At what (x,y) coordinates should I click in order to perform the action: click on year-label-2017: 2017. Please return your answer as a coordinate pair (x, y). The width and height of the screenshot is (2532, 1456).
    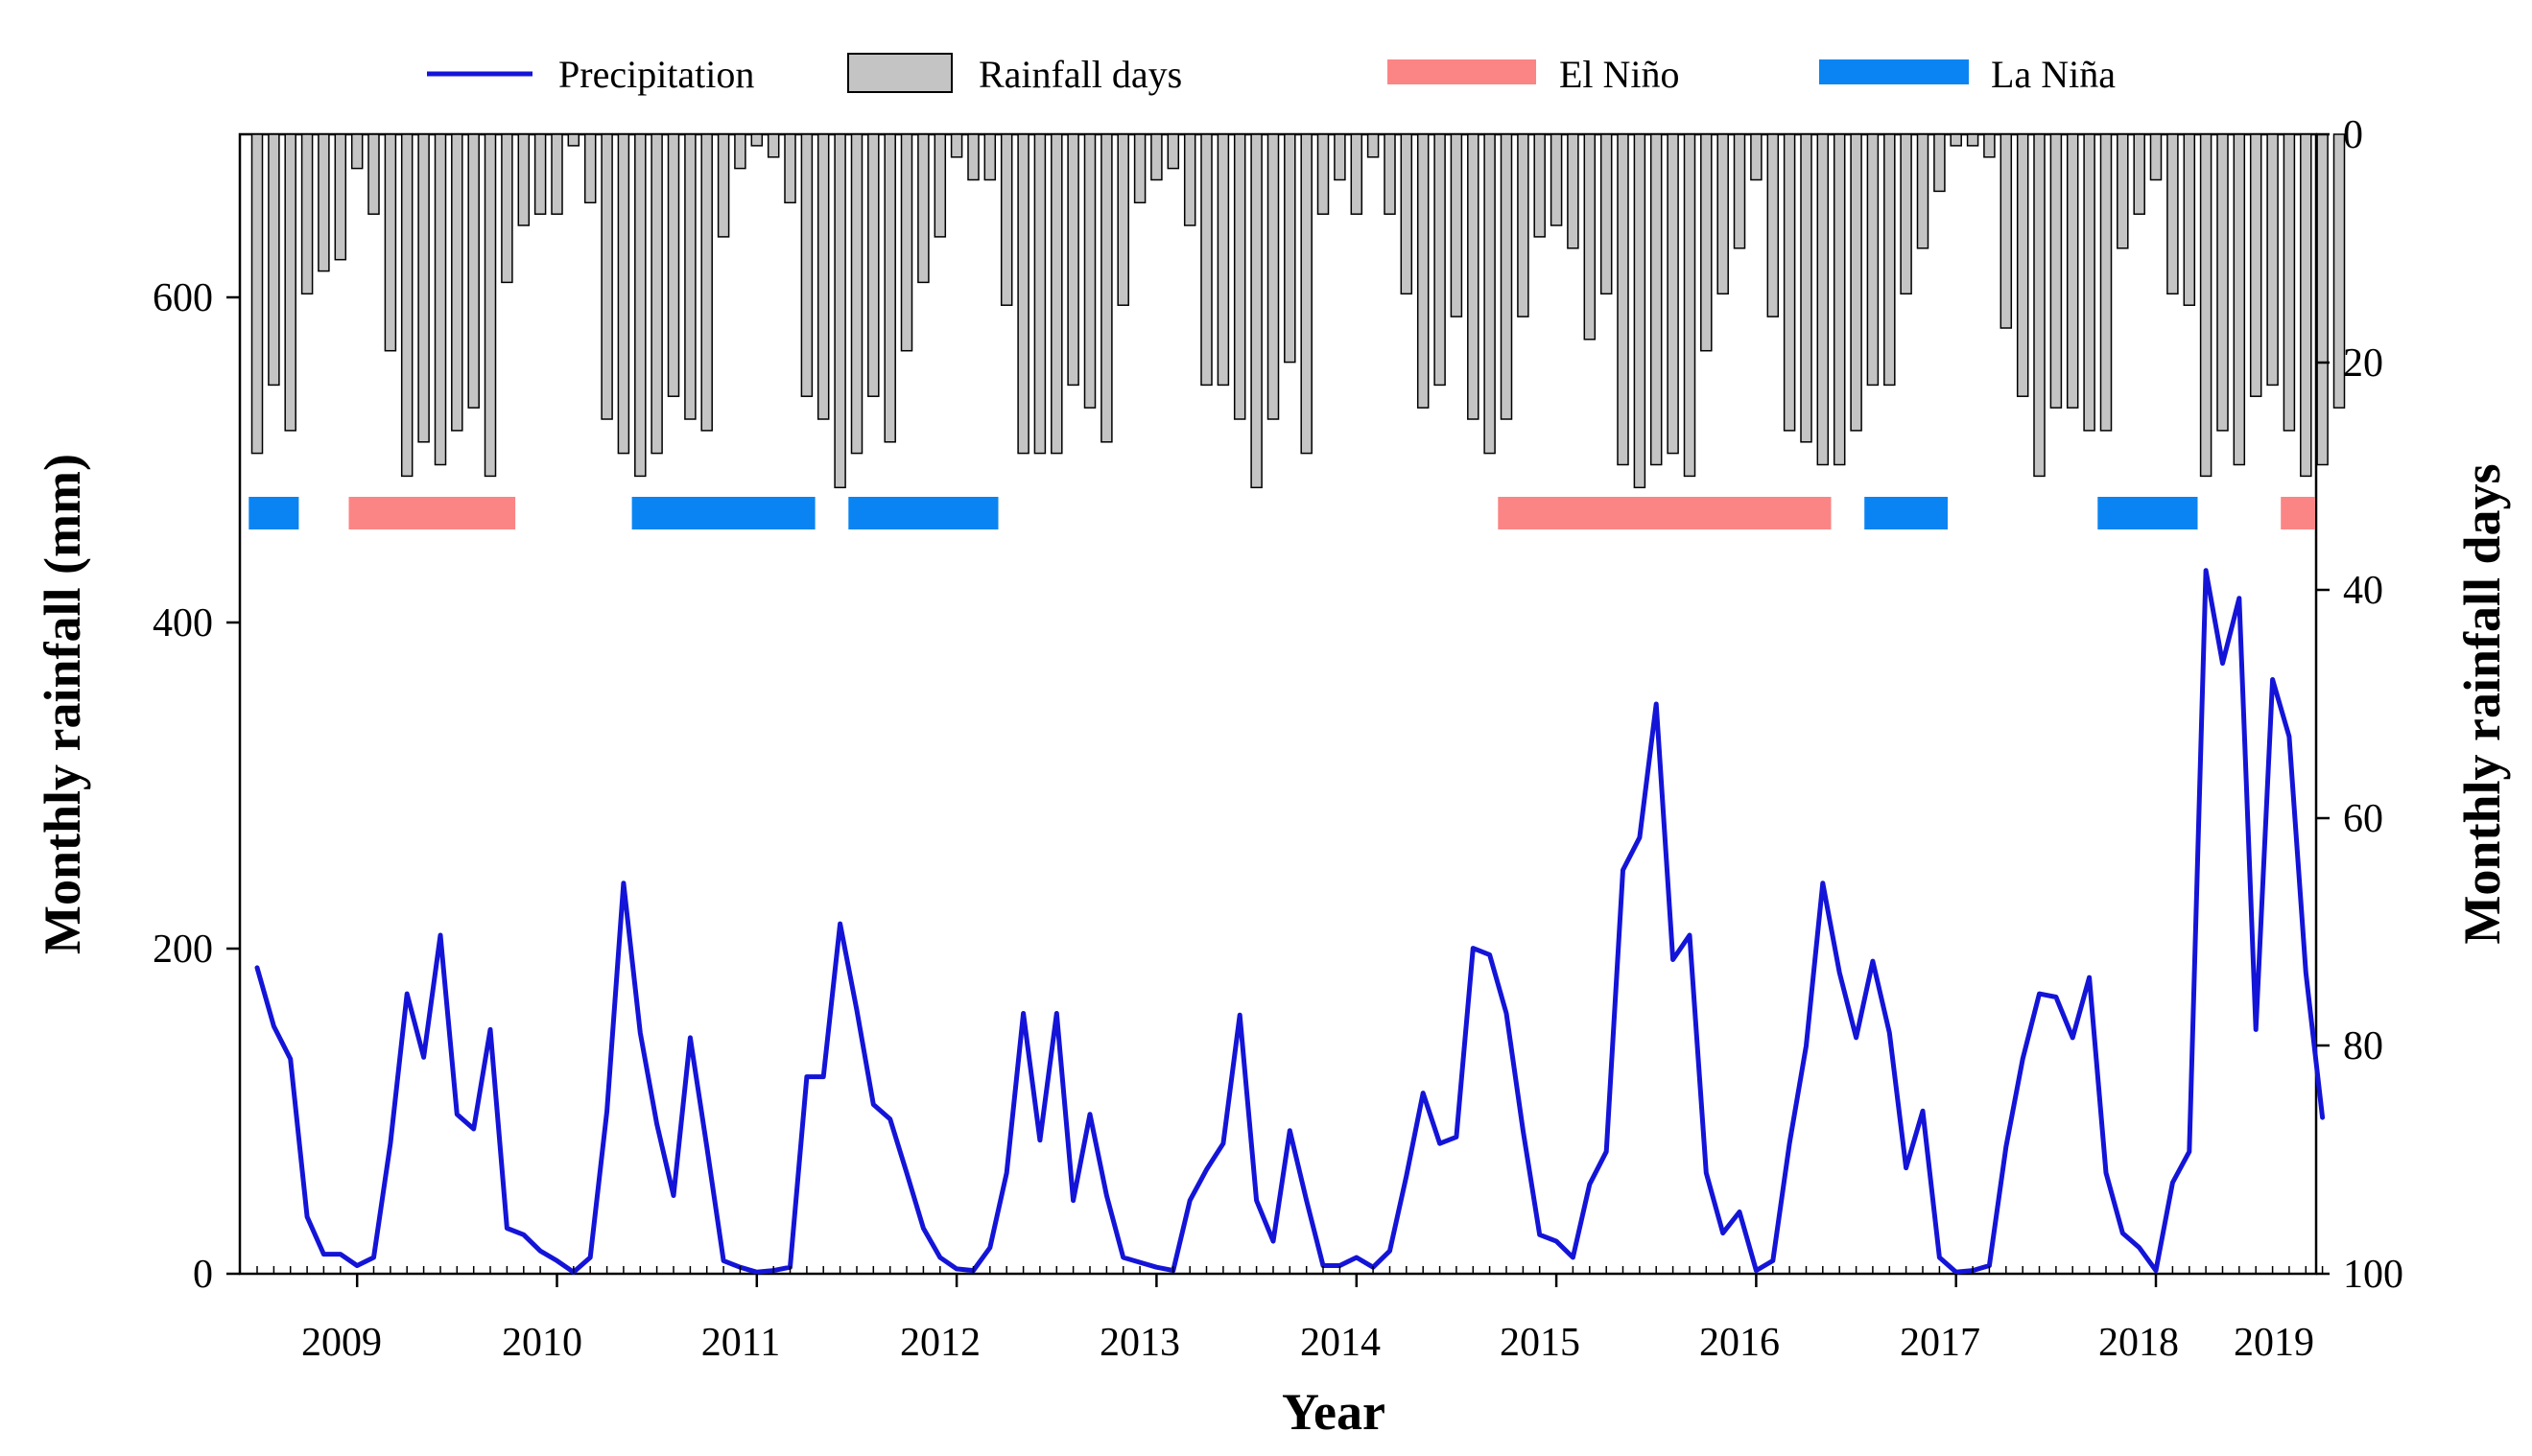
    Looking at the image, I should click on (1940, 1343).